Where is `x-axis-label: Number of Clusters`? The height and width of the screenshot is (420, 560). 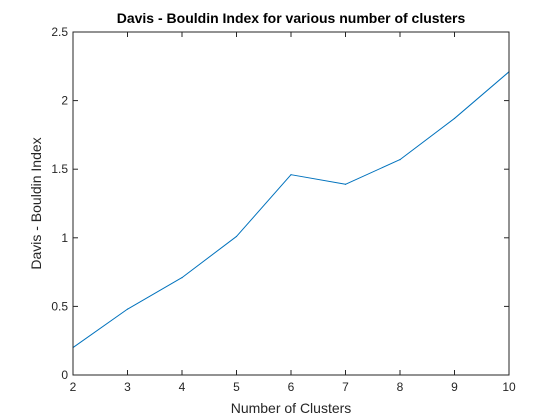
x-axis-label: Number of Clusters is located at coordinates (291, 408).